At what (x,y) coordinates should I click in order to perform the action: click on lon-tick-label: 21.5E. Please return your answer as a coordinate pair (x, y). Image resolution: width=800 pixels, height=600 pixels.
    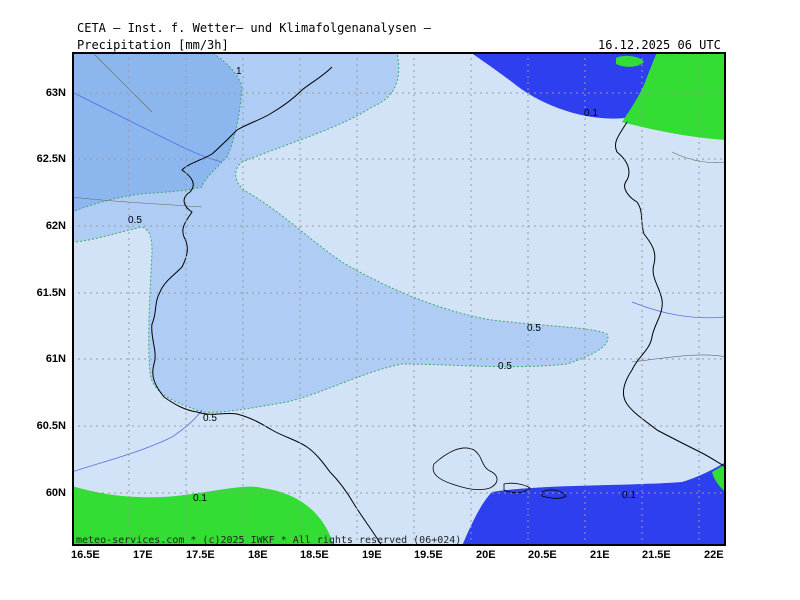
    Looking at the image, I should click on (656, 555).